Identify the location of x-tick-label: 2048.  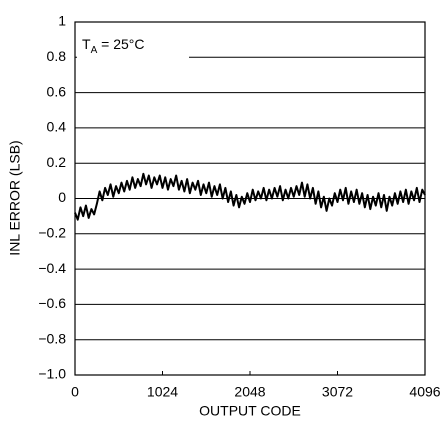
(249, 392).